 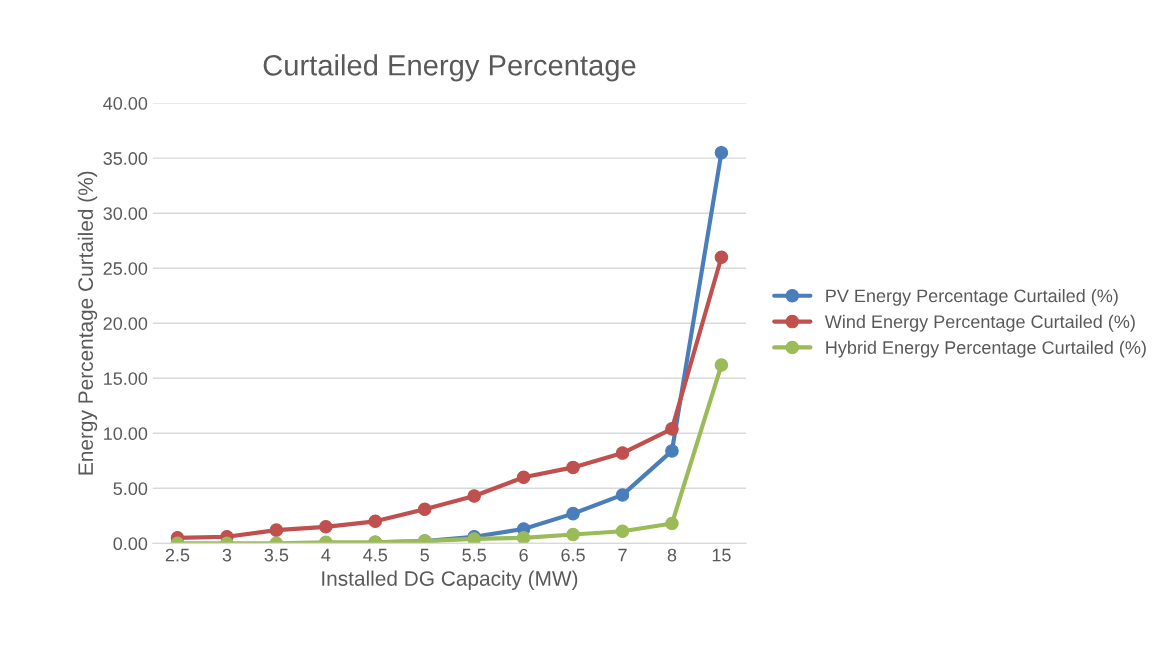 What do you see at coordinates (177, 555) in the screenshot?
I see `x-tick-label: 2.5` at bounding box center [177, 555].